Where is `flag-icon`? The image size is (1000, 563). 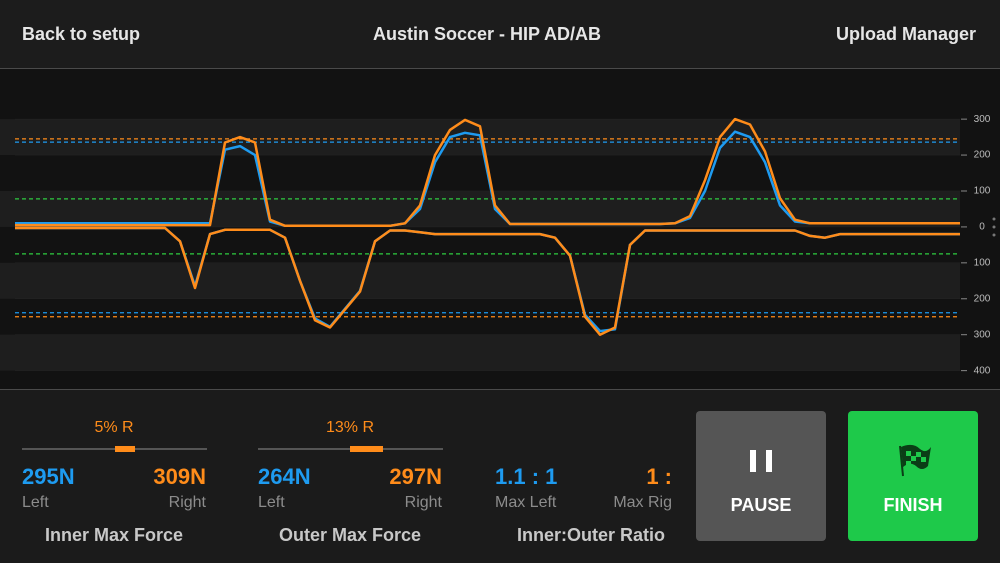 flag-icon is located at coordinates (915, 460).